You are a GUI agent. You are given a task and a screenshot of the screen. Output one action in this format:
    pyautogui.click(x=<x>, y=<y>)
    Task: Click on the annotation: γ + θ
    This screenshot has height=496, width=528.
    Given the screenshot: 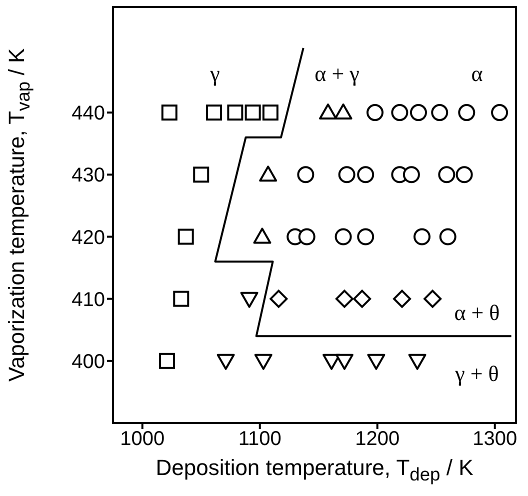 What is the action you would take?
    pyautogui.click(x=476, y=373)
    